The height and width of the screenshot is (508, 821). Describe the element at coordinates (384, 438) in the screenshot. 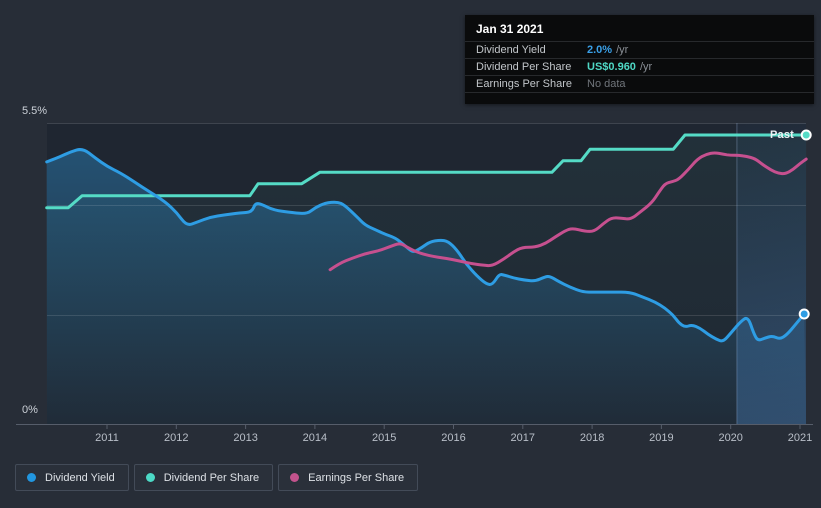

I see `x-axis-label-2015: 2015` at that location.